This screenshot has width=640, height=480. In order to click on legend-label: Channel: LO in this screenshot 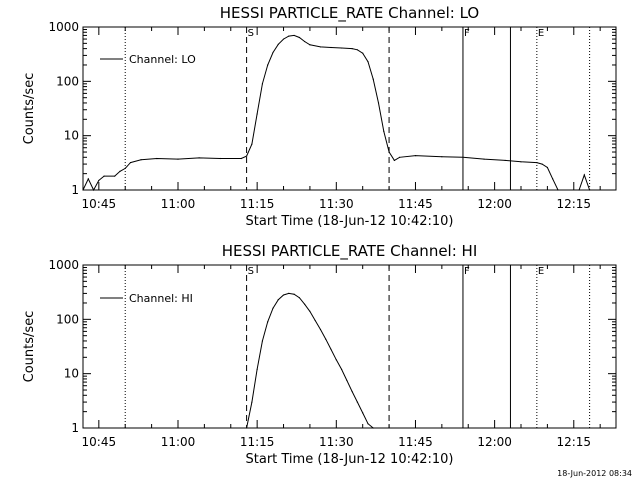, I will do `click(162, 59)`.